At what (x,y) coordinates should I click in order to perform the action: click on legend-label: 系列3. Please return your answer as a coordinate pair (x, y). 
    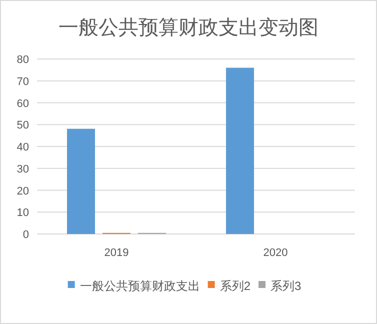
    Looking at the image, I should click on (286, 286).